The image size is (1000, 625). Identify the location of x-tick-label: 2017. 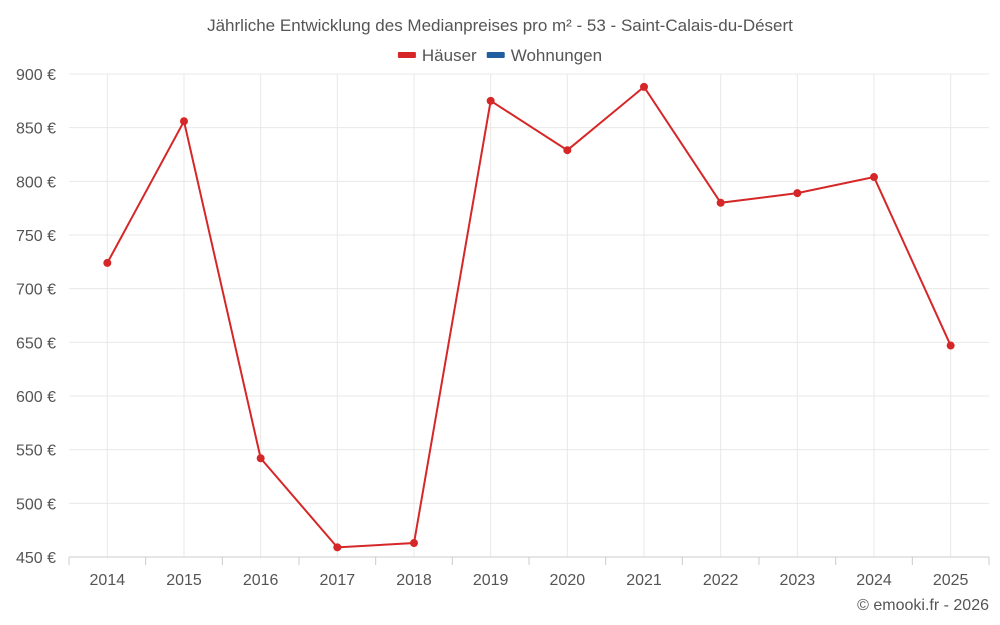
(338, 580).